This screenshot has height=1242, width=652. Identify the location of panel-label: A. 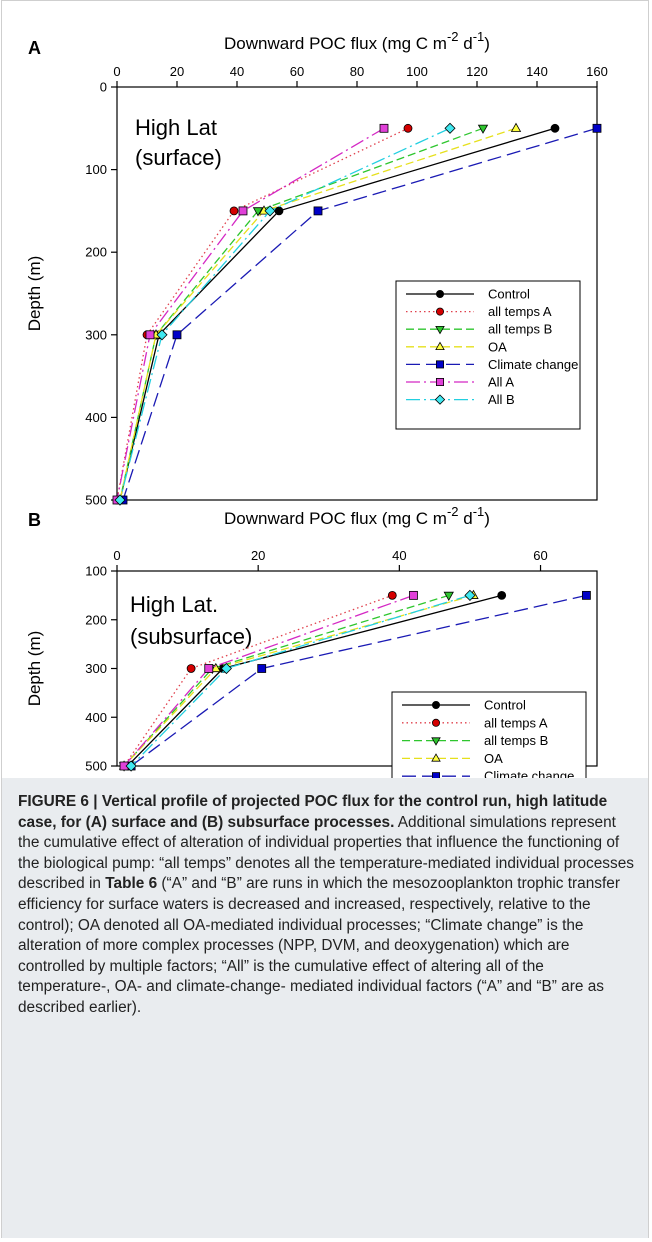
(34, 48).